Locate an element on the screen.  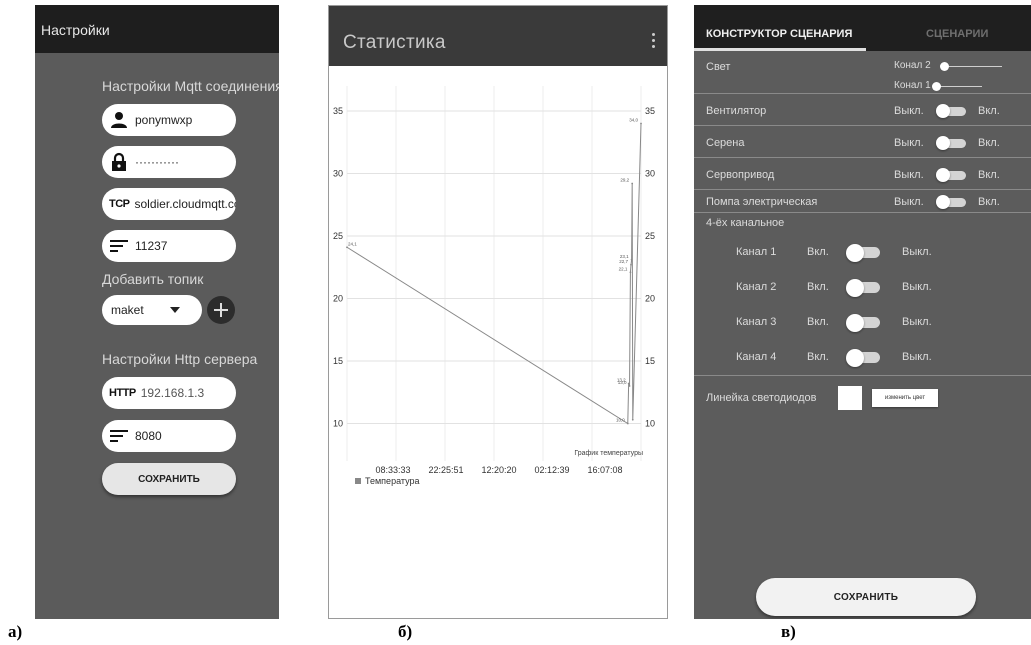
data-label: 24,1 is located at coordinates (352, 243).